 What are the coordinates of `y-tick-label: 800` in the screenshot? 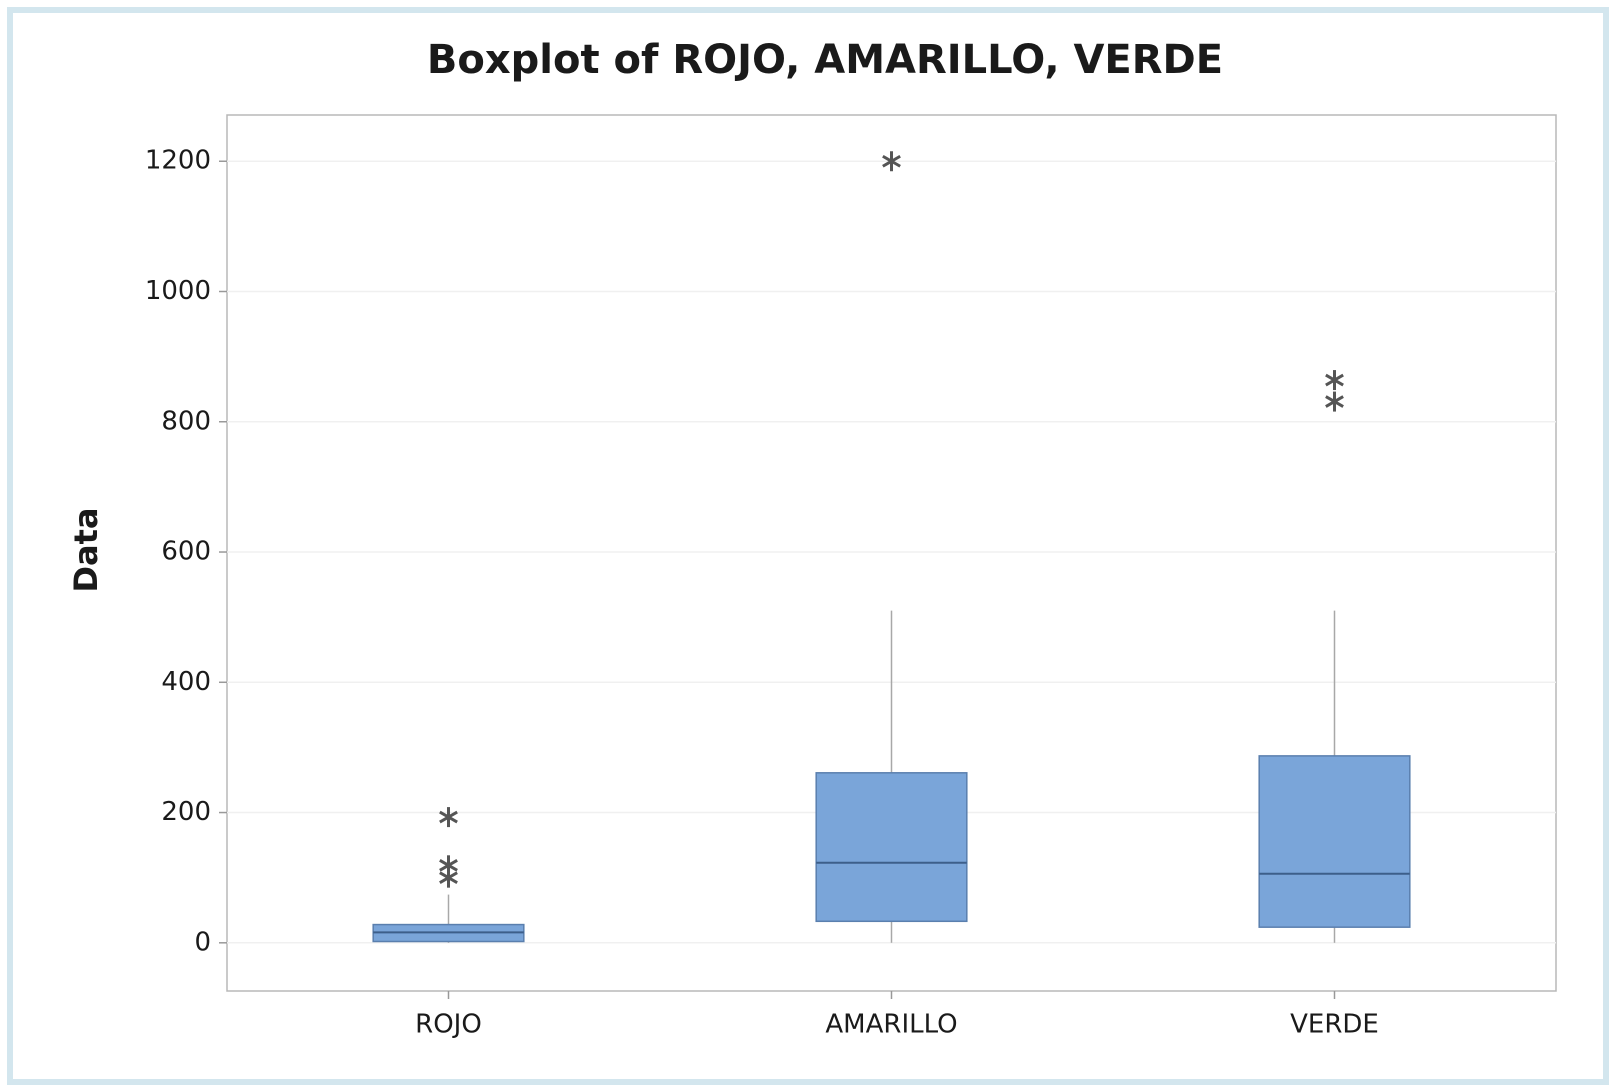 It's located at (186, 421).